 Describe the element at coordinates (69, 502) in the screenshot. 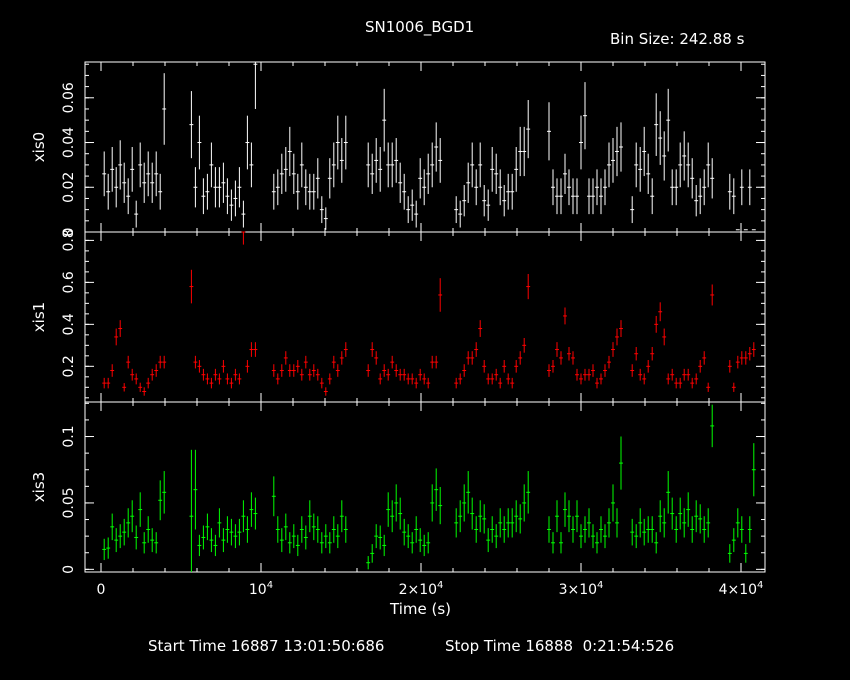

I see `y-tick-label: 0.05` at that location.